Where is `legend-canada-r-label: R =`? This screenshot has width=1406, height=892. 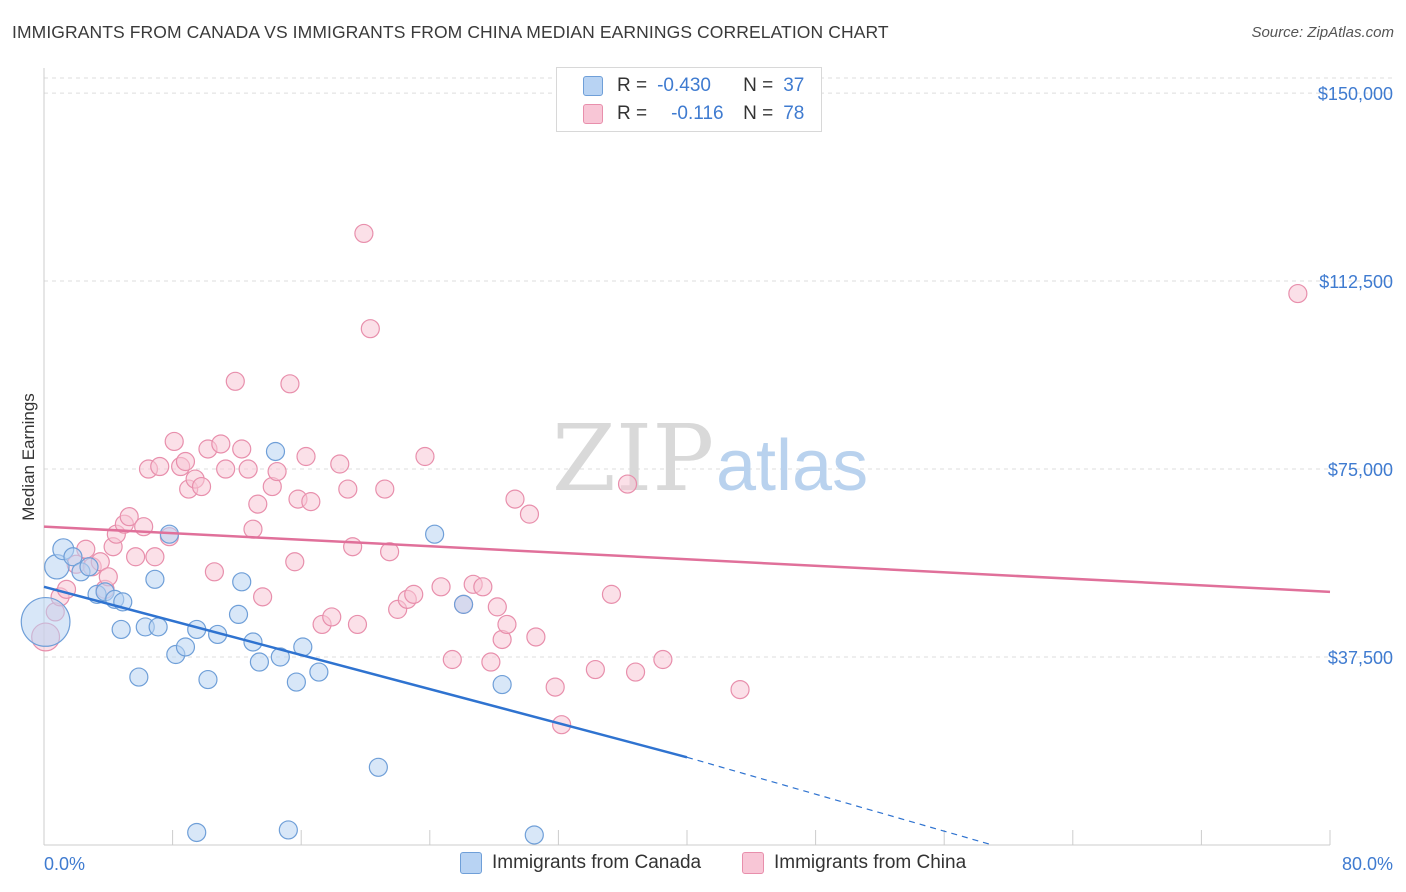
legend-canada-r-label: R = is located at coordinates (632, 85).